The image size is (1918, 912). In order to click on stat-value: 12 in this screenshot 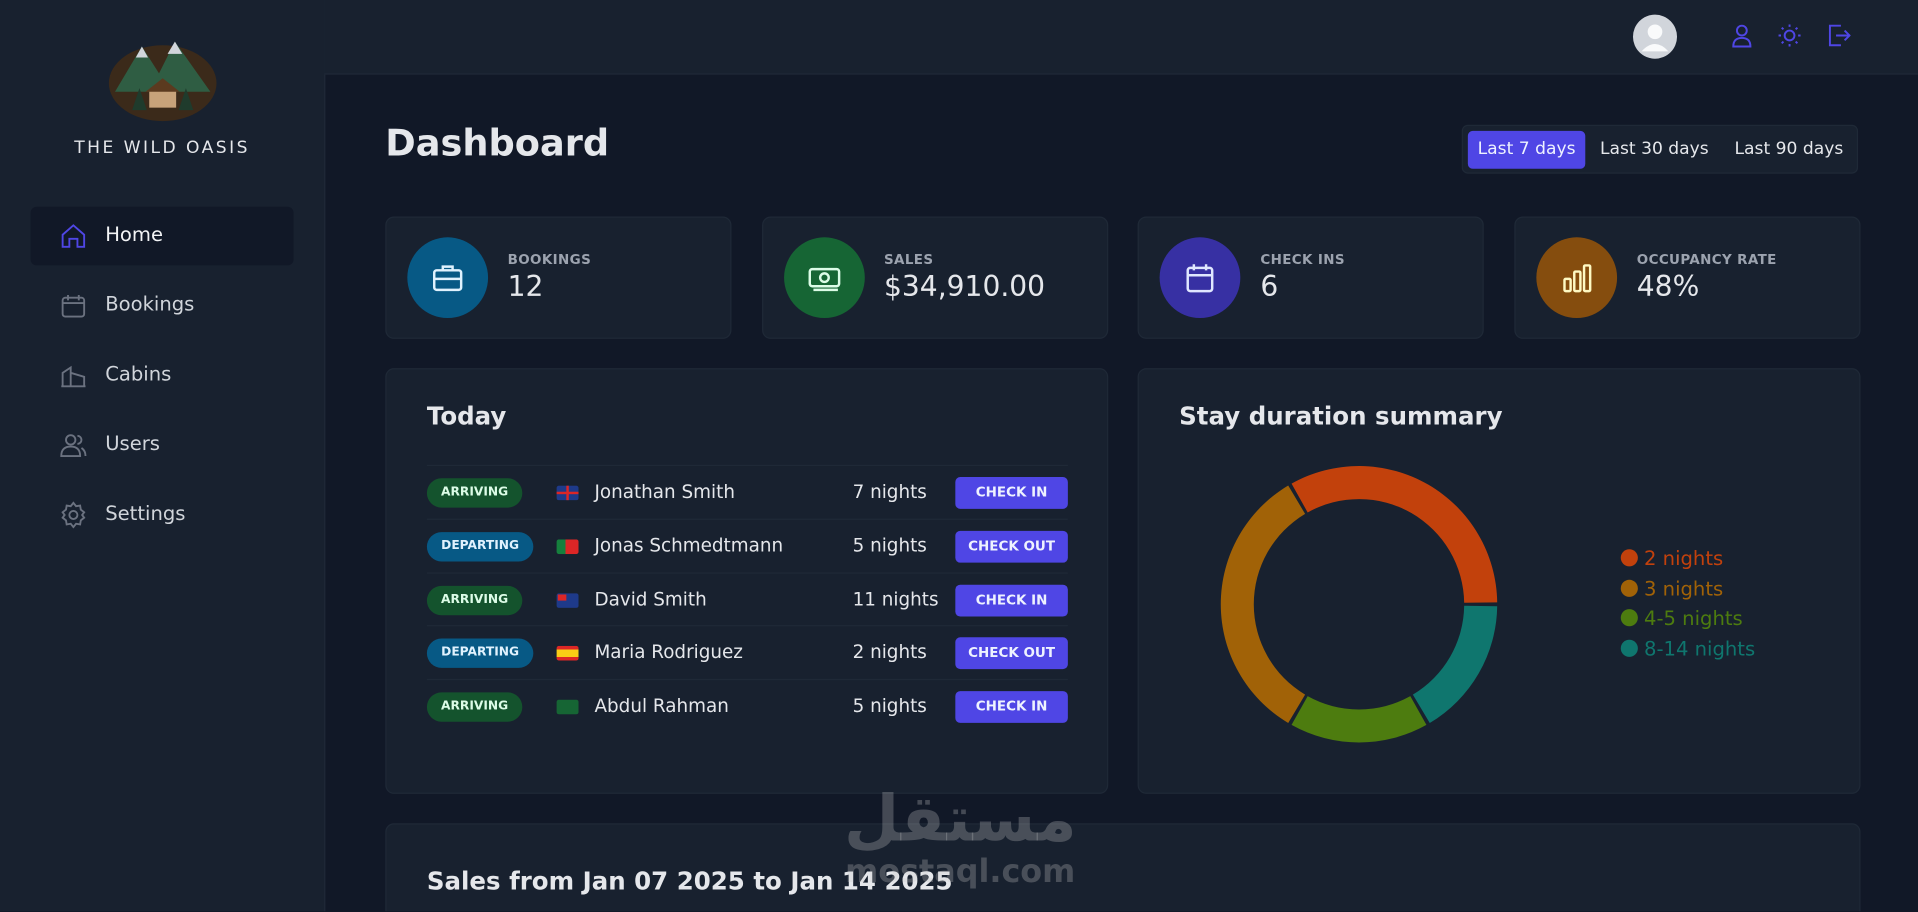, I will do `click(525, 287)`.